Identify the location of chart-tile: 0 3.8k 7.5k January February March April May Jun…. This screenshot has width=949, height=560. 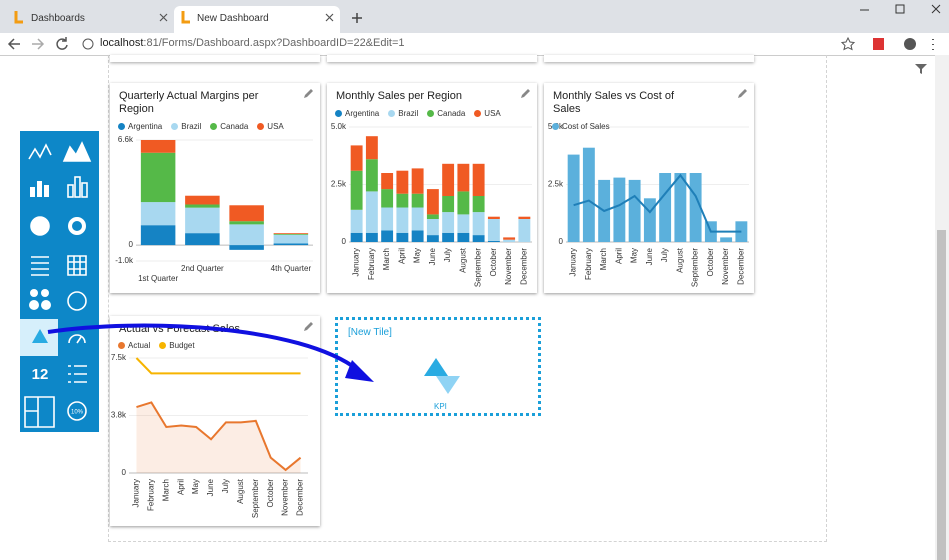
(215, 421).